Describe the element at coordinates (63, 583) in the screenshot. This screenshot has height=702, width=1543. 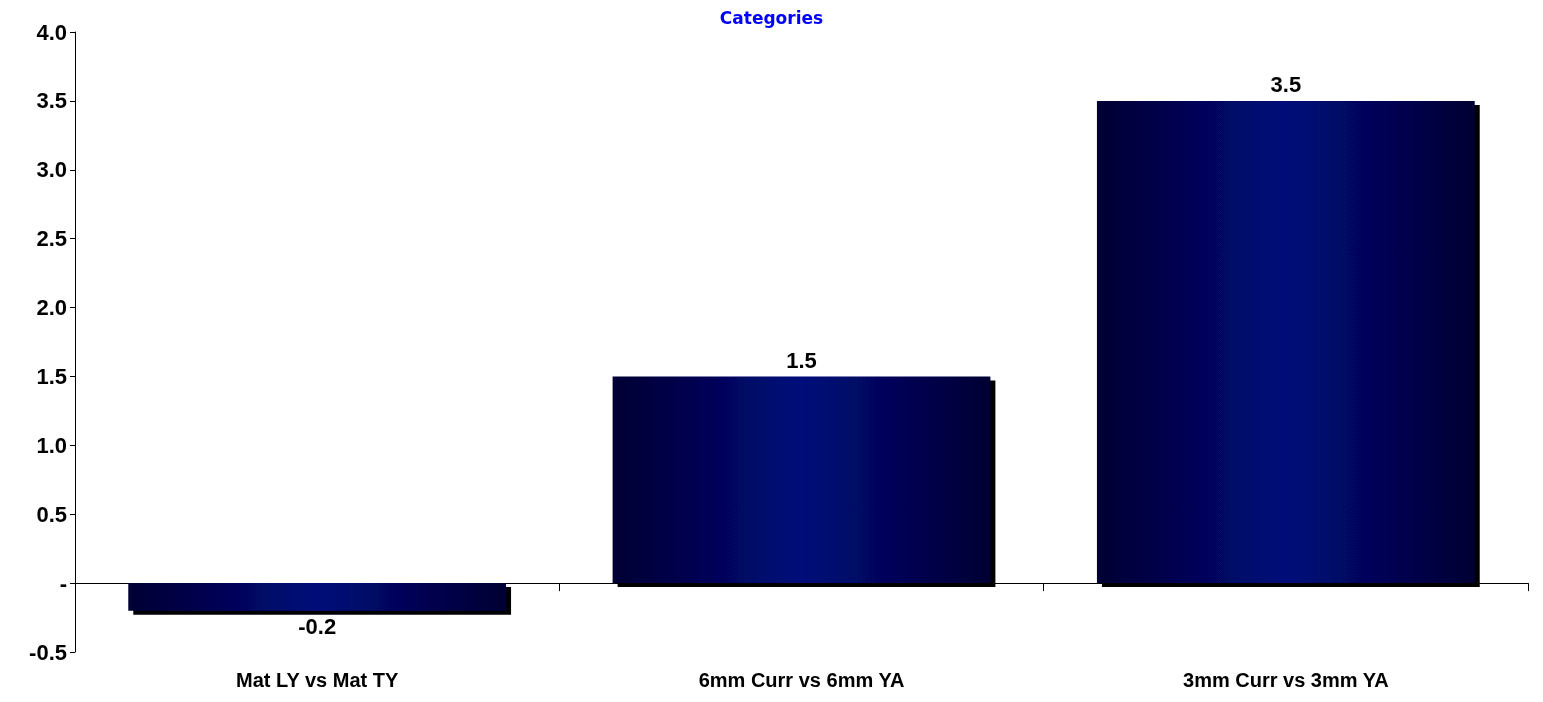
I see `y-tick-label: -` at that location.